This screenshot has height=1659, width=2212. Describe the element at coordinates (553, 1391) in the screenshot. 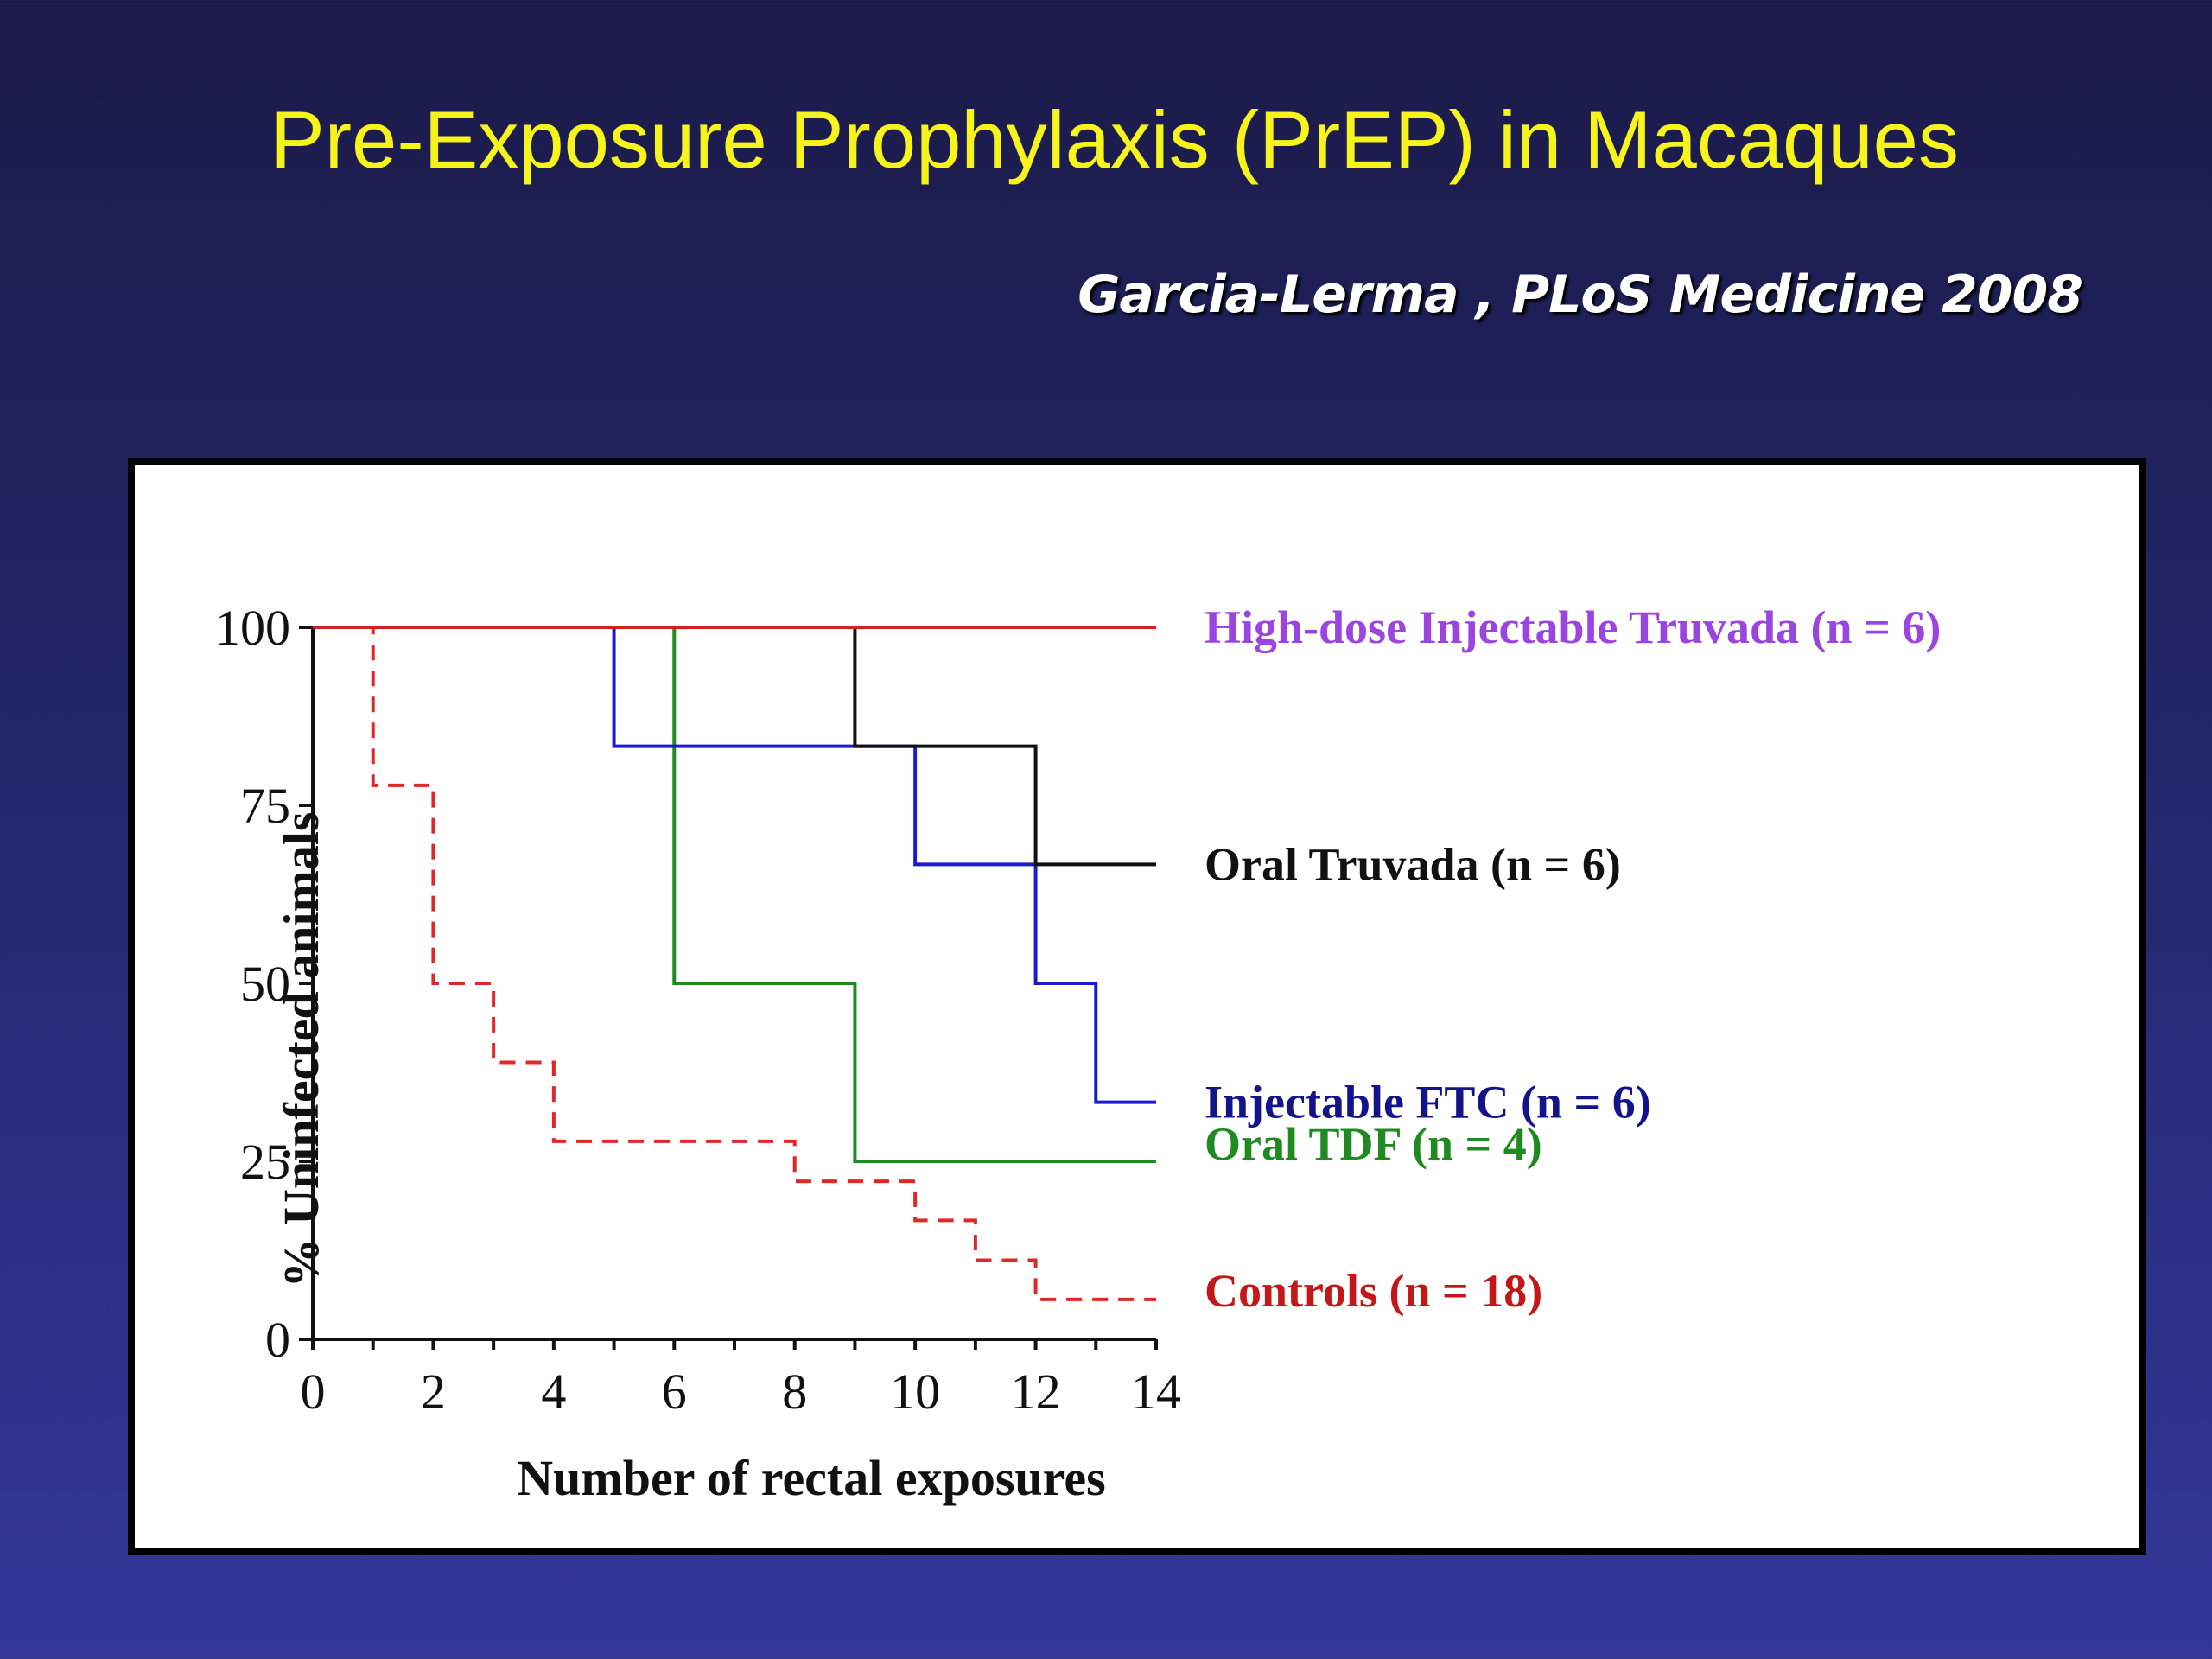

I see `x-tick-label: 4` at that location.